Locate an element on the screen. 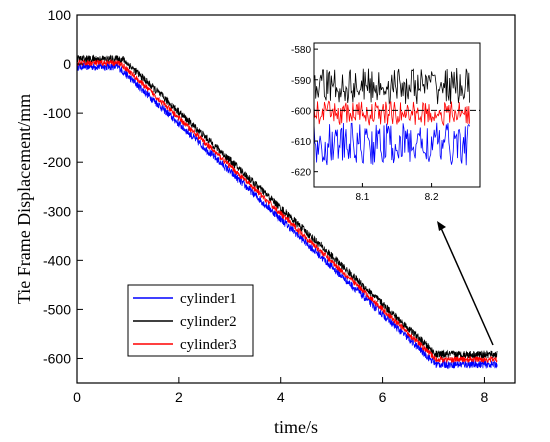 The width and height of the screenshot is (550, 442). legend-label-cylinder3: cylinder3 is located at coordinates (208, 345).